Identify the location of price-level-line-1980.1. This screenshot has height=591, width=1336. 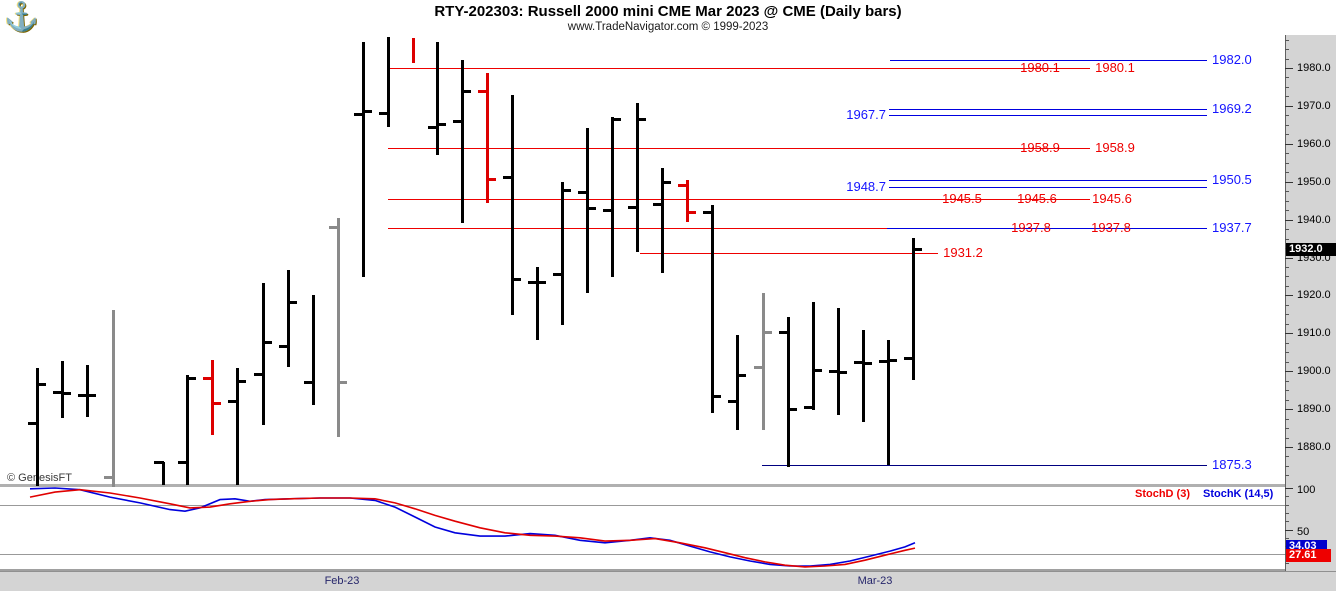
(739, 68).